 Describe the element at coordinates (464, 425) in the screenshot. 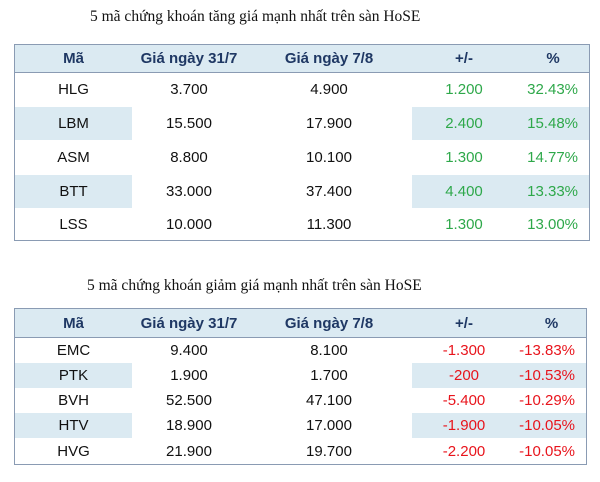

I see `change: -1.900` at that location.